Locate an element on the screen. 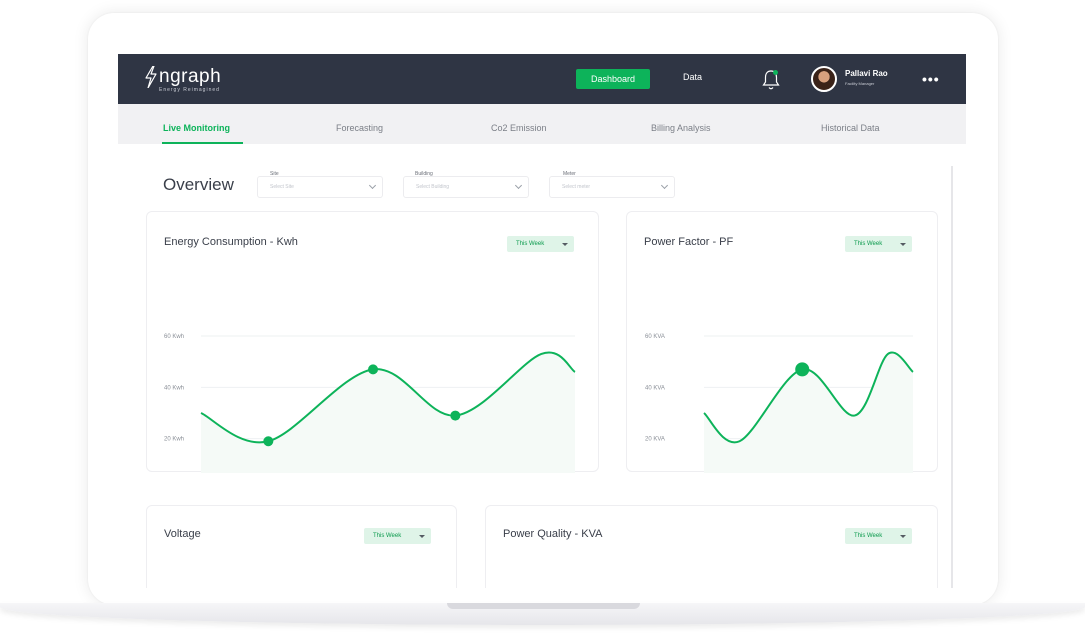  nav-dashboard-button: Dashboard is located at coordinates (613, 79).